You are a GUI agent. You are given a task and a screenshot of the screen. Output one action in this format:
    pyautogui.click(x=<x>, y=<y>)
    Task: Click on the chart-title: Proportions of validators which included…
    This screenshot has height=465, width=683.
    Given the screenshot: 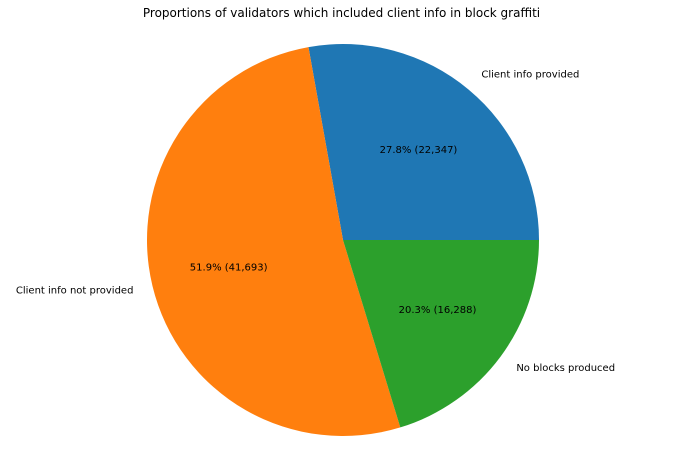 What is the action you would take?
    pyautogui.click(x=341, y=13)
    